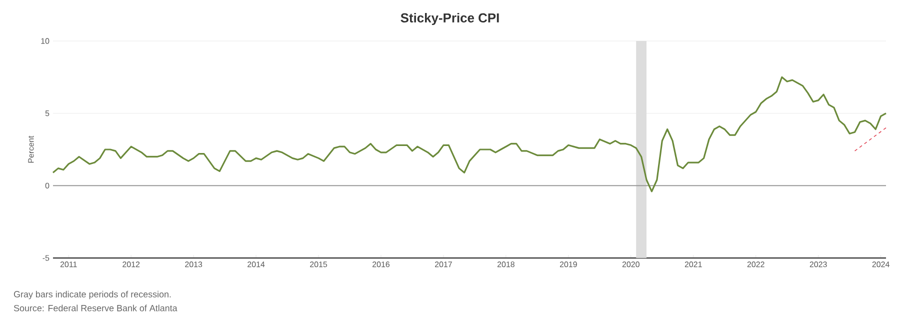 This screenshot has height=329, width=900. Describe the element at coordinates (449, 19) in the screenshot. I see `chart-title: Sticky-Price CPI` at that location.